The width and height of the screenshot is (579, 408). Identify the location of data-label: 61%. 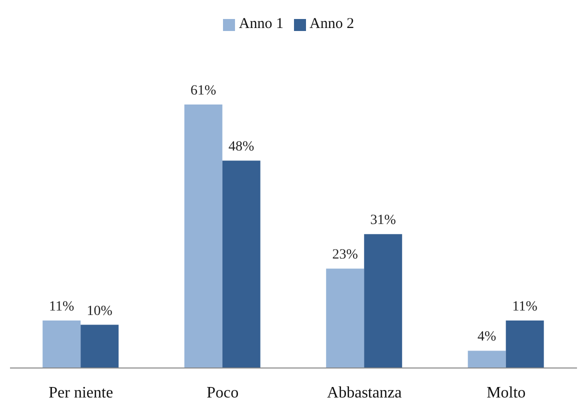
(203, 91).